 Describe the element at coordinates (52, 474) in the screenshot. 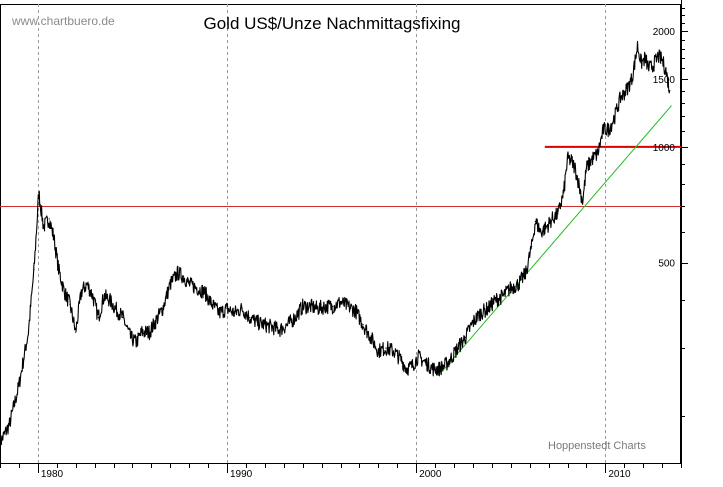

I see `x-tick-label-1980: 1980` at that location.